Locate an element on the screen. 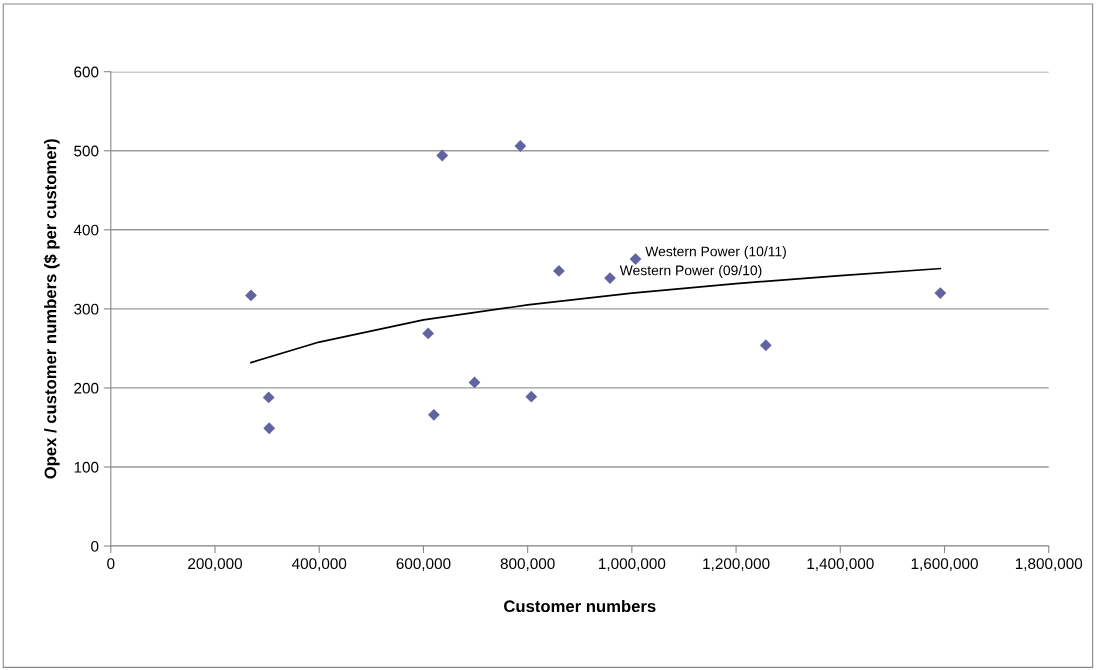 This screenshot has height=670, width=1097. y-tick-label: 400 is located at coordinates (86, 230).